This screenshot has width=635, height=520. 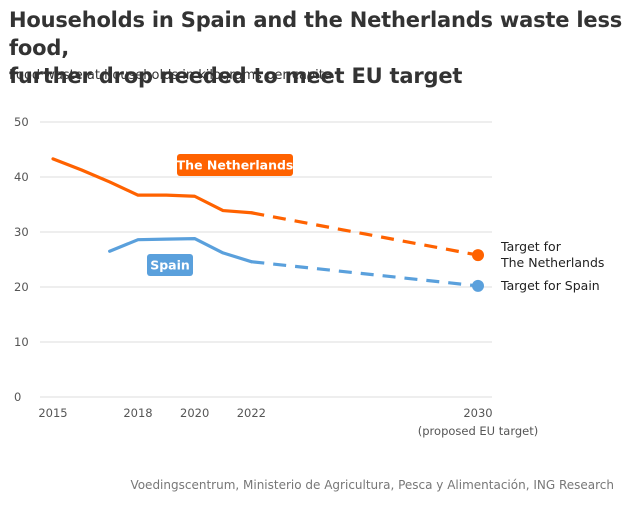 What do you see at coordinates (478, 285) in the screenshot?
I see `target-point-spain` at bounding box center [478, 285].